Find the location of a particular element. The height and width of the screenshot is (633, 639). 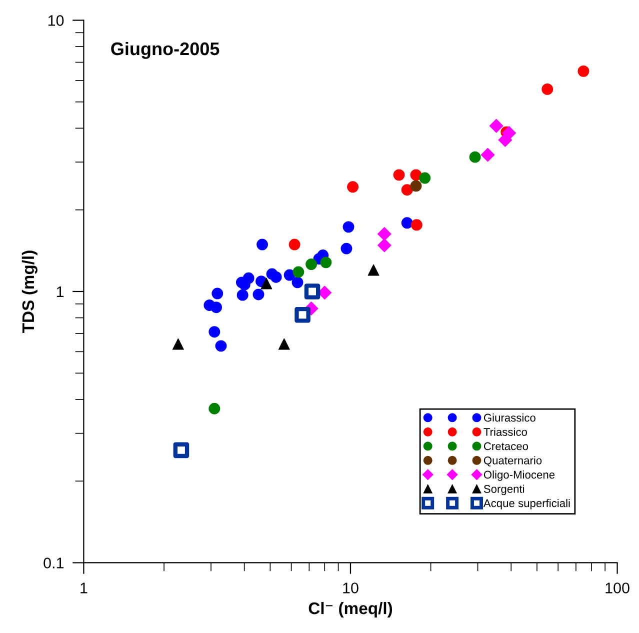

text: Giugno-2005 is located at coordinates (165, 50).